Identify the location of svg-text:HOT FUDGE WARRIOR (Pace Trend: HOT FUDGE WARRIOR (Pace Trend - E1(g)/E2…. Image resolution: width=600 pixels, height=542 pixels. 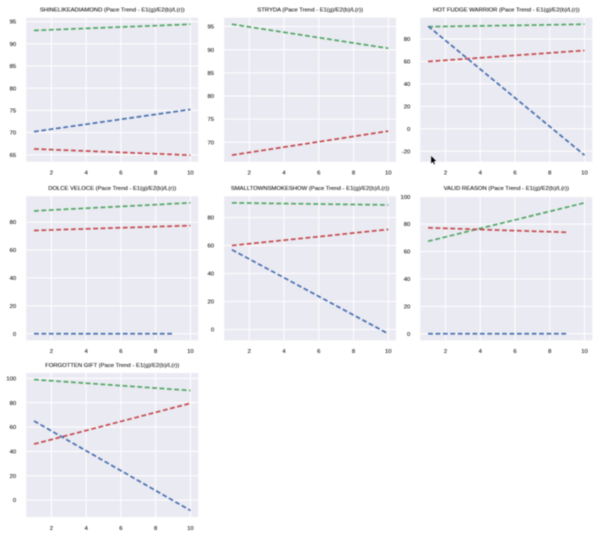
(506, 11).